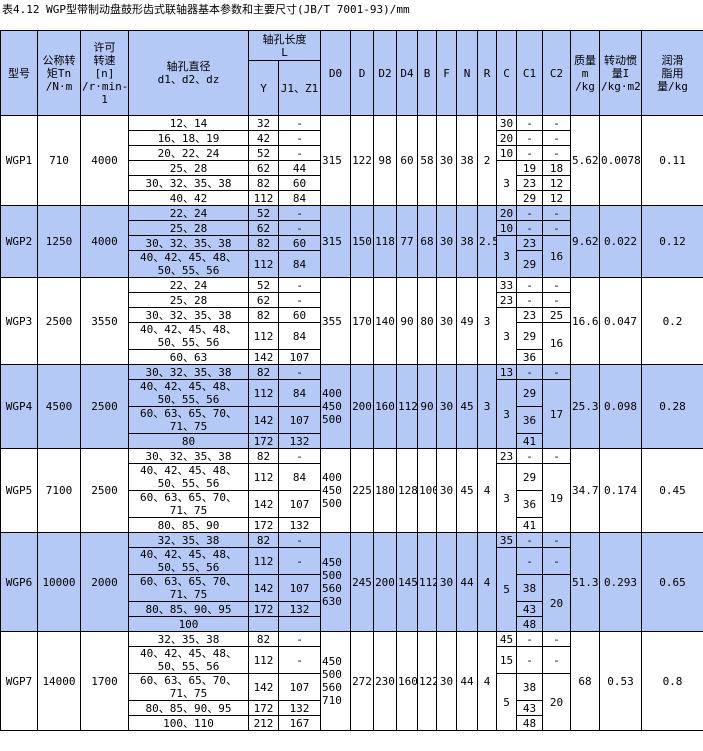 The width and height of the screenshot is (703, 751). Describe the element at coordinates (467, 73) in the screenshot. I see `header-n: N` at that location.